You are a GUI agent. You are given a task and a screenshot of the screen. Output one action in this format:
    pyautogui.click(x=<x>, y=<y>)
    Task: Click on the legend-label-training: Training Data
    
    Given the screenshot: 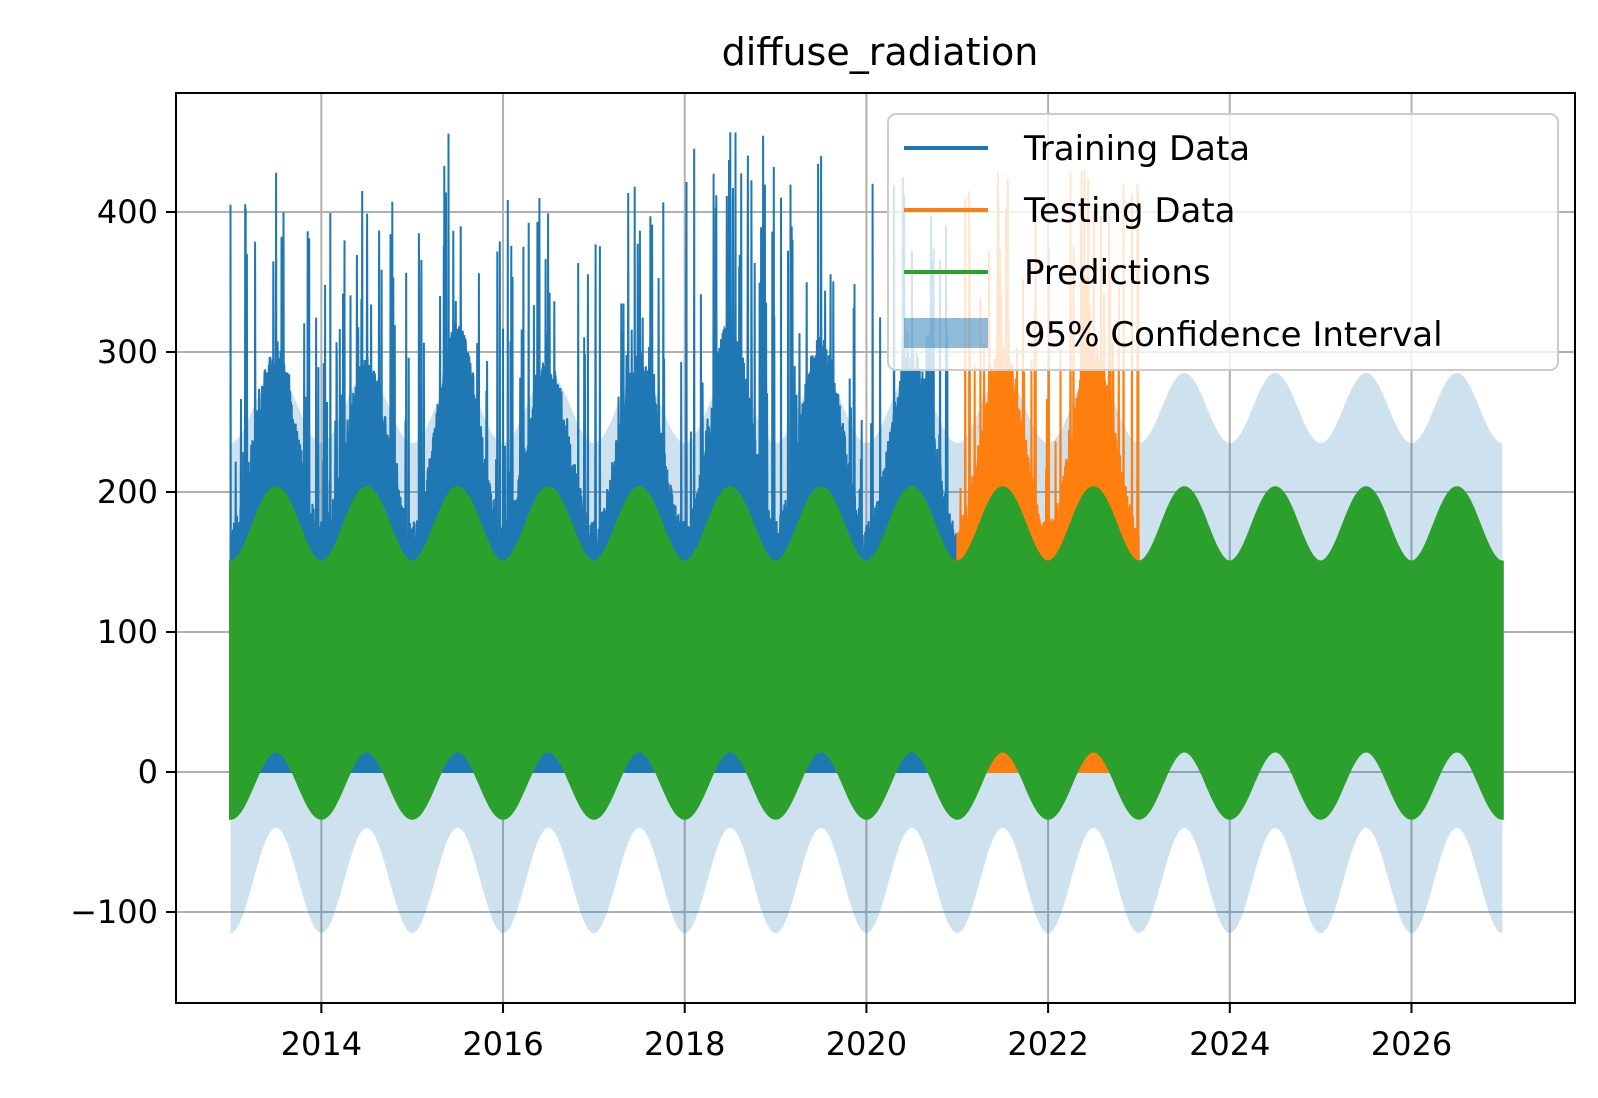 What is the action you would take?
    pyautogui.click(x=1136, y=149)
    